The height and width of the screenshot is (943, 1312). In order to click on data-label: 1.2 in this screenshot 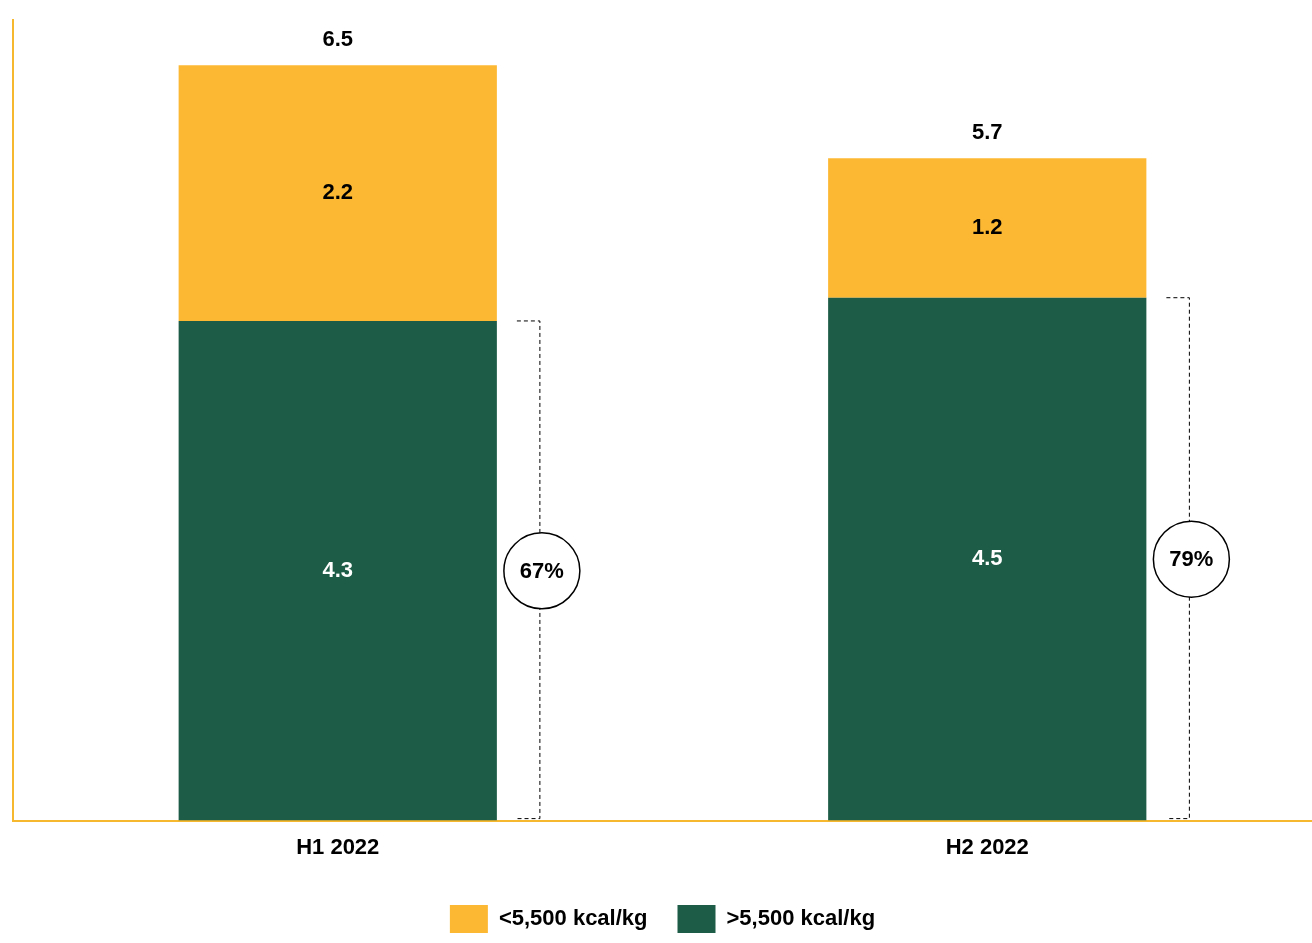, I will do `click(987, 227)`.